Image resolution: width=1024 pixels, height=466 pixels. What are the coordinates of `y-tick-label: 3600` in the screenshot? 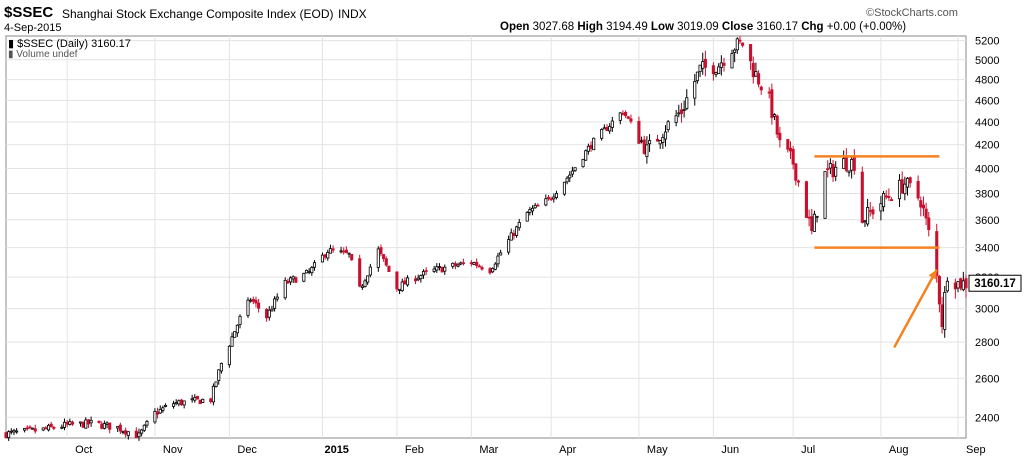 It's located at (987, 221).